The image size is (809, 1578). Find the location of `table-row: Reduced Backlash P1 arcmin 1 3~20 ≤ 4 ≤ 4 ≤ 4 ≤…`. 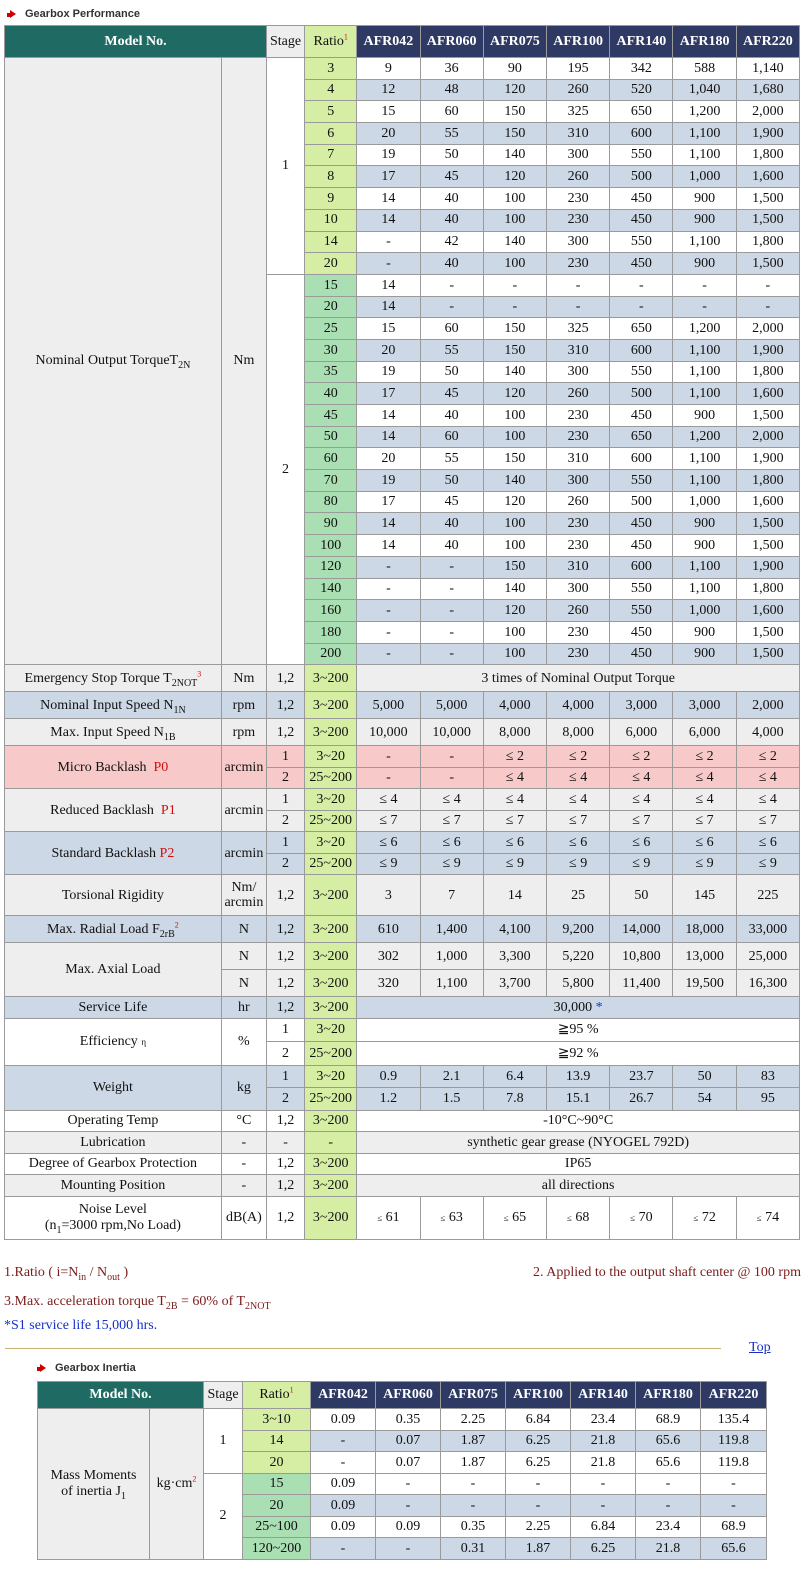

table-row: Reduced Backlash P1 arcmin 1 3~20 ≤ 4 ≤ 4 ≤ 4 ≤… is located at coordinates (402, 810).